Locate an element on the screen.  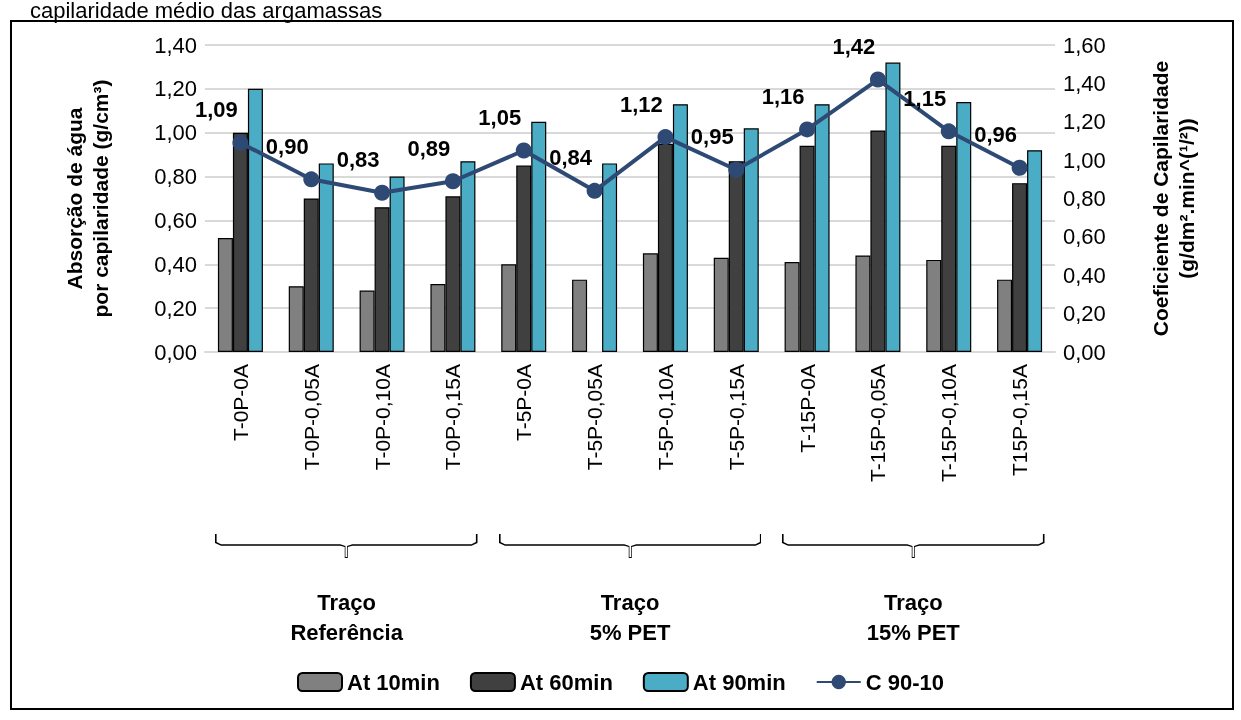
data-label: 1,05 is located at coordinates (500, 118).